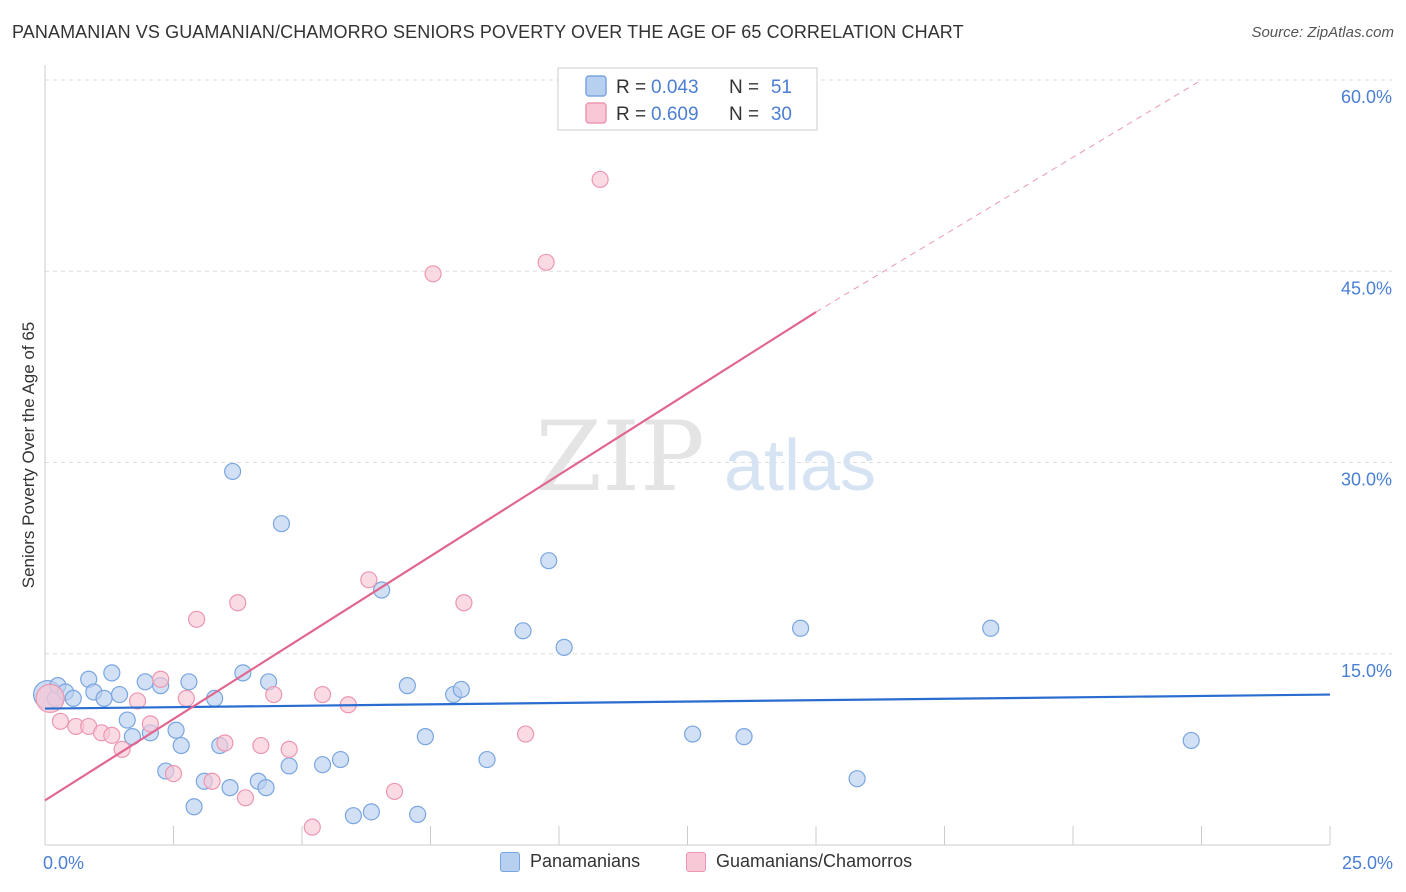 Image resolution: width=1406 pixels, height=892 pixels. I want to click on legend-n-value-0: 51, so click(781, 87).